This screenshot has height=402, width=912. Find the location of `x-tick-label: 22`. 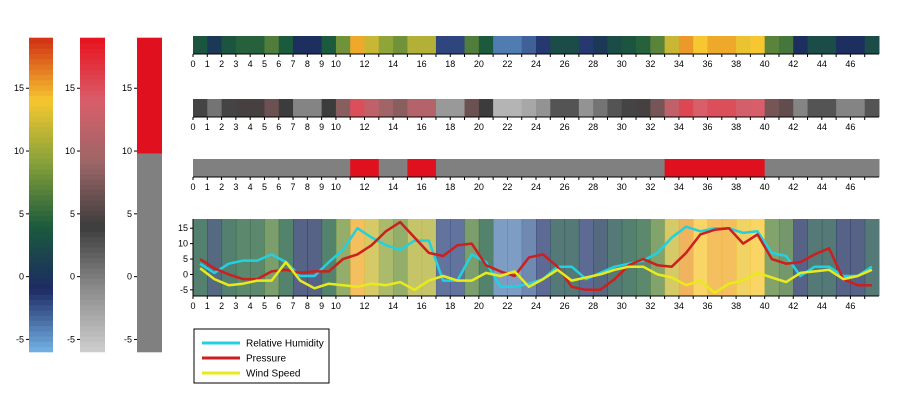

x-tick-label: 22 is located at coordinates (507, 127).